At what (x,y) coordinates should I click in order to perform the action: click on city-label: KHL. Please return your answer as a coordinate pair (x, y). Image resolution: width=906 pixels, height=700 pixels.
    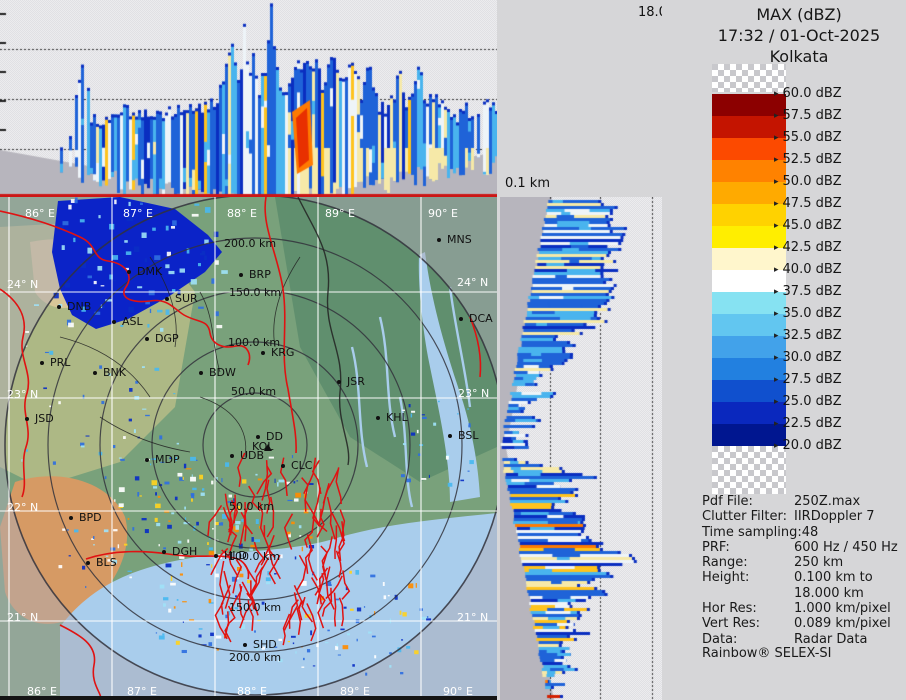
    Looking at the image, I should click on (397, 417).